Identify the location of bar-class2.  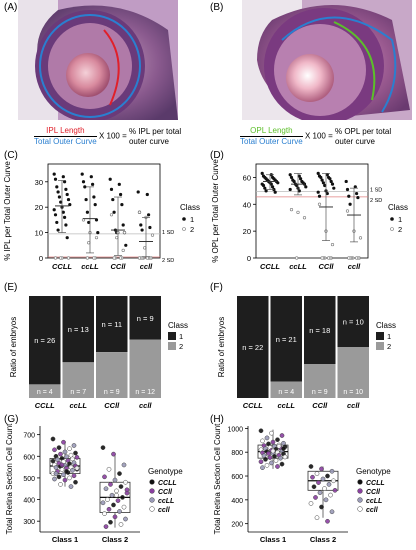
(45, 391).